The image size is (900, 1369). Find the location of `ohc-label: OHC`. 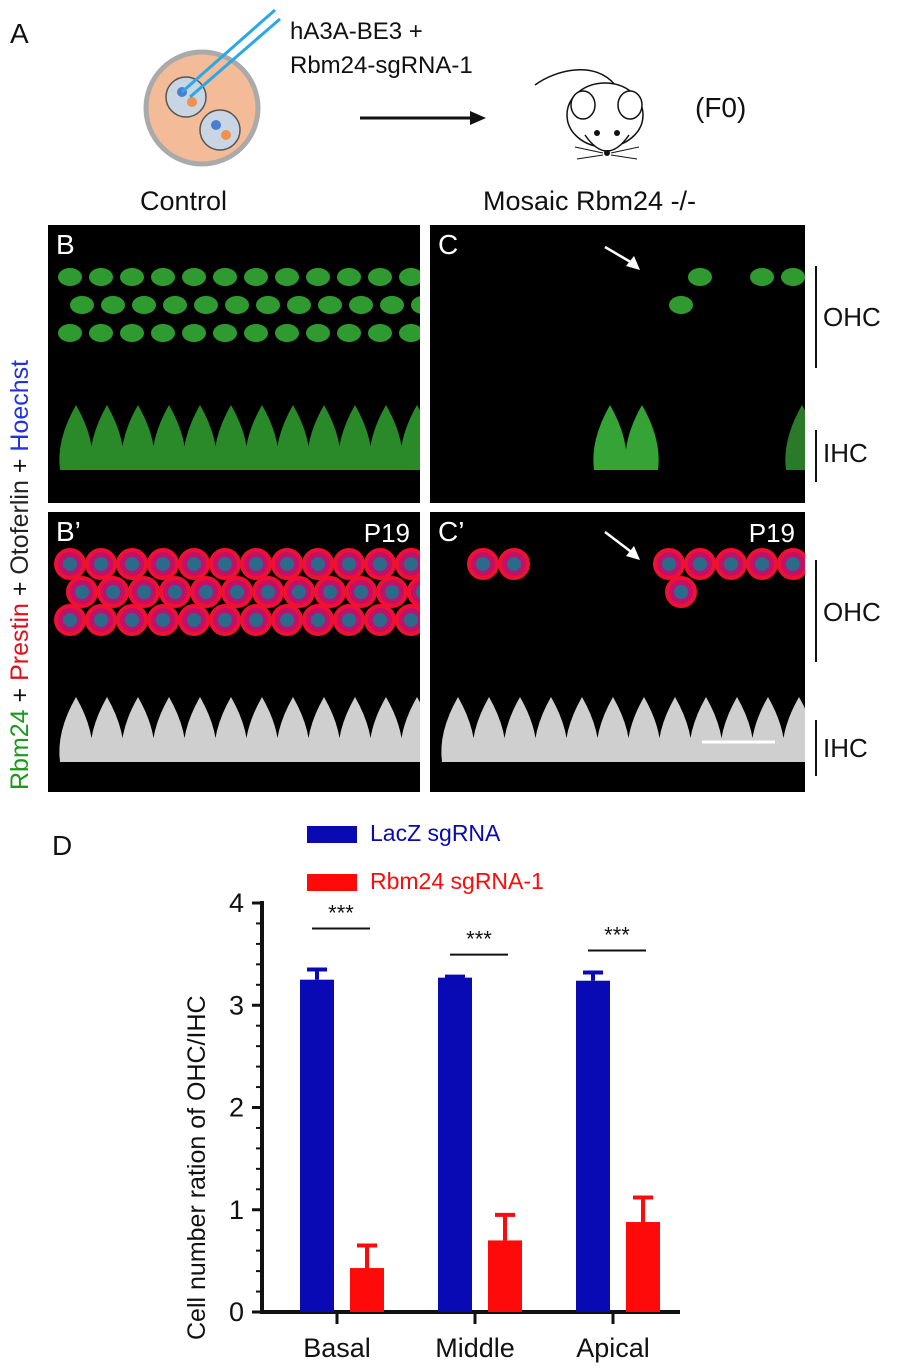

ohc-label: OHC is located at coordinates (852, 317).